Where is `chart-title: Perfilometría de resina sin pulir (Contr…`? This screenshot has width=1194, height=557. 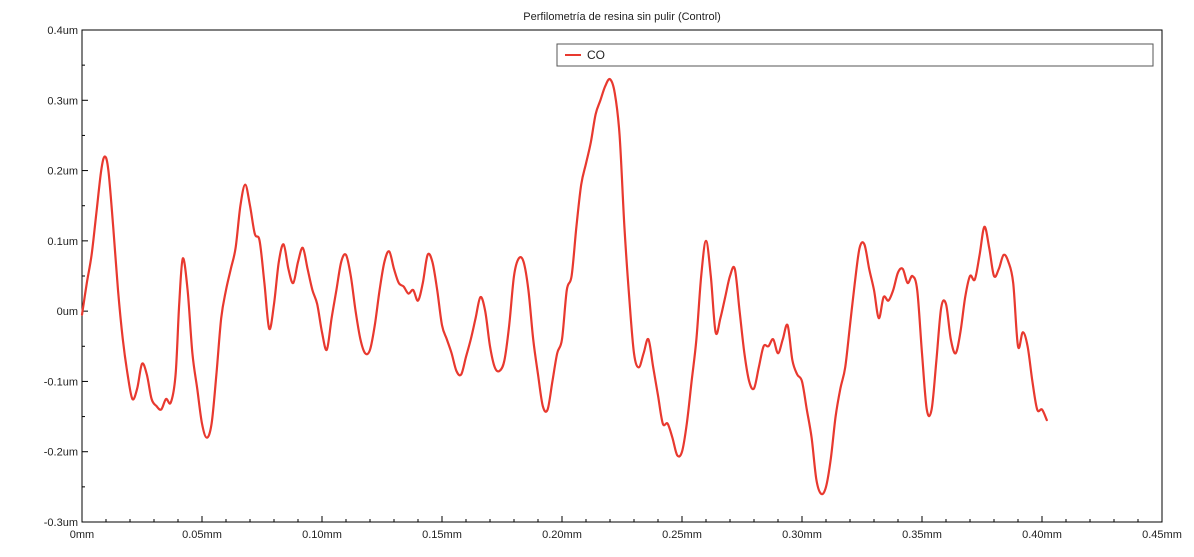
chart-title: Perfilometría de resina sin pulir (Contr… is located at coordinates (621, 17).